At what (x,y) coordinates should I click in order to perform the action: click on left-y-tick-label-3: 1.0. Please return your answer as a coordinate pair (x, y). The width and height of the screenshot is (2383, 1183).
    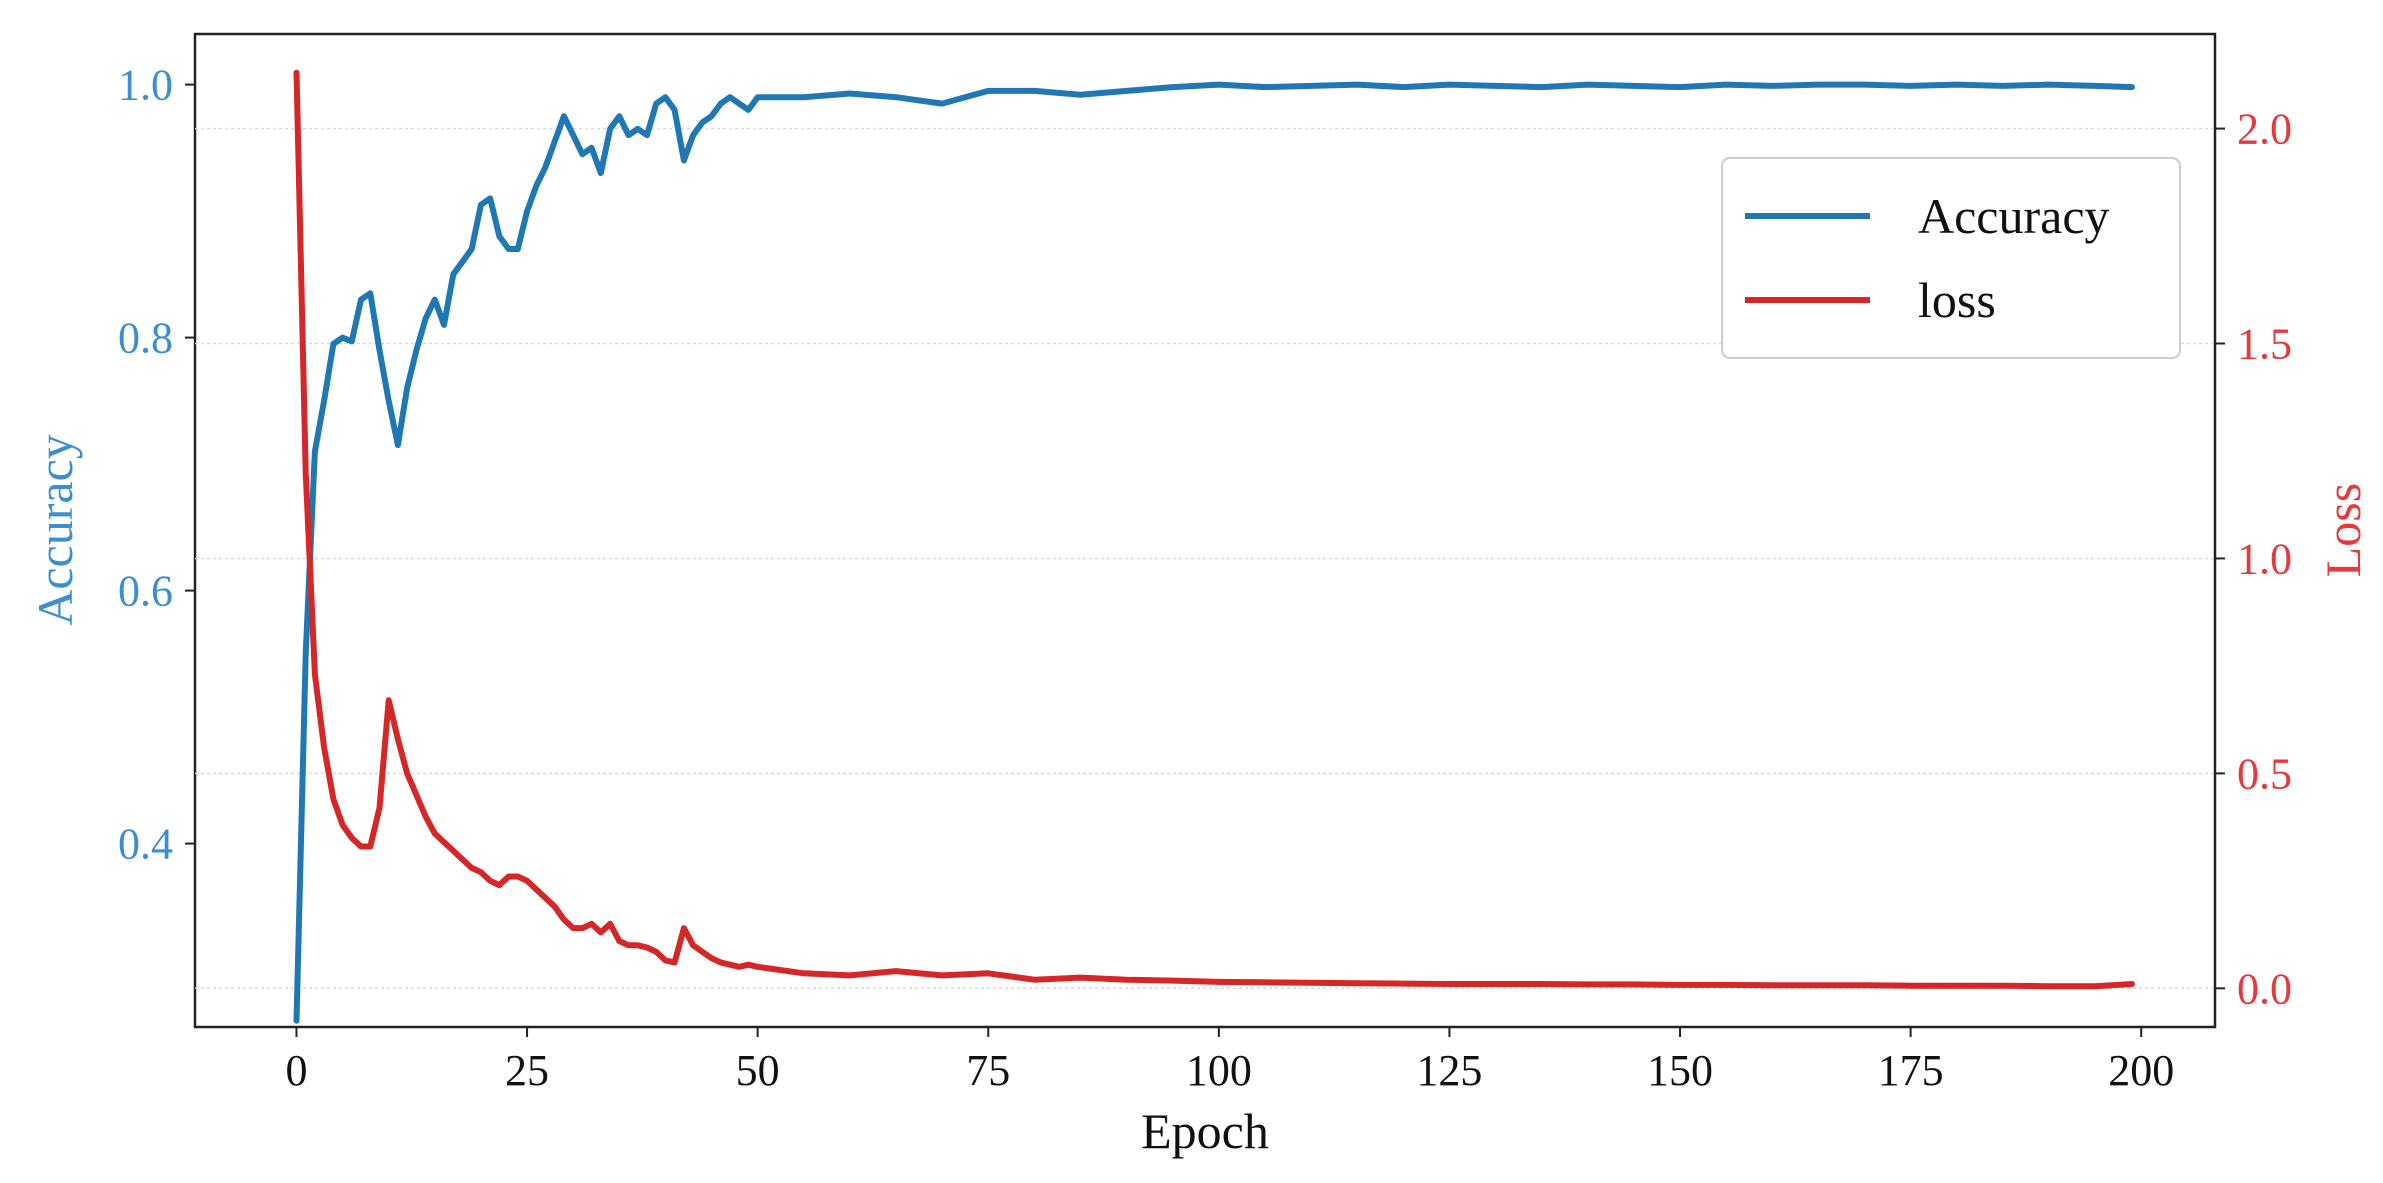
    Looking at the image, I should click on (145, 85).